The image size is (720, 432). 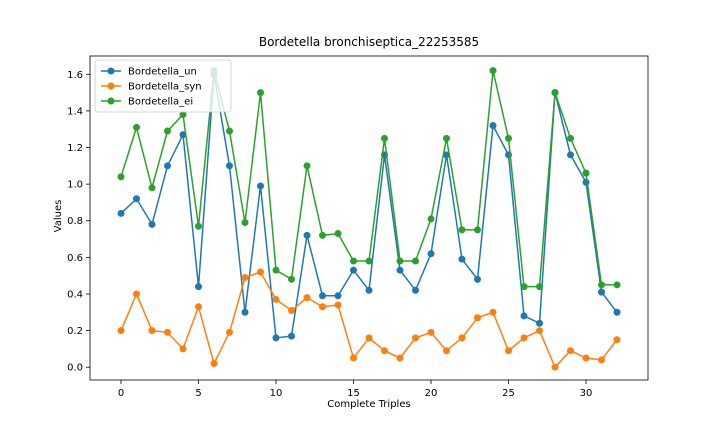 What do you see at coordinates (111, 71) in the screenshot?
I see `legend-swatch-marker` at bounding box center [111, 71].